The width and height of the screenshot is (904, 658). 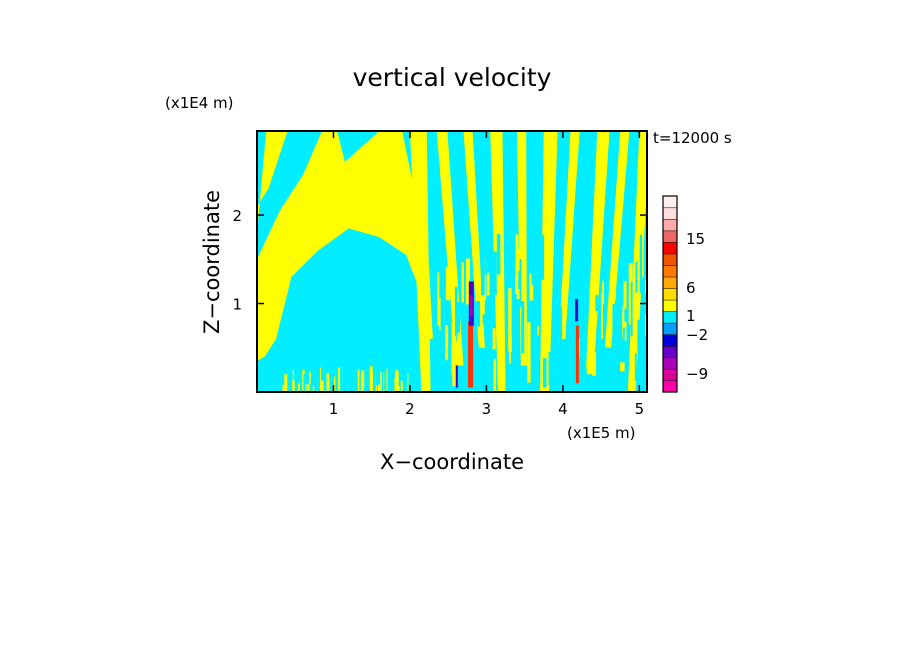 I want to click on colorbar-label: 6, so click(x=691, y=288).